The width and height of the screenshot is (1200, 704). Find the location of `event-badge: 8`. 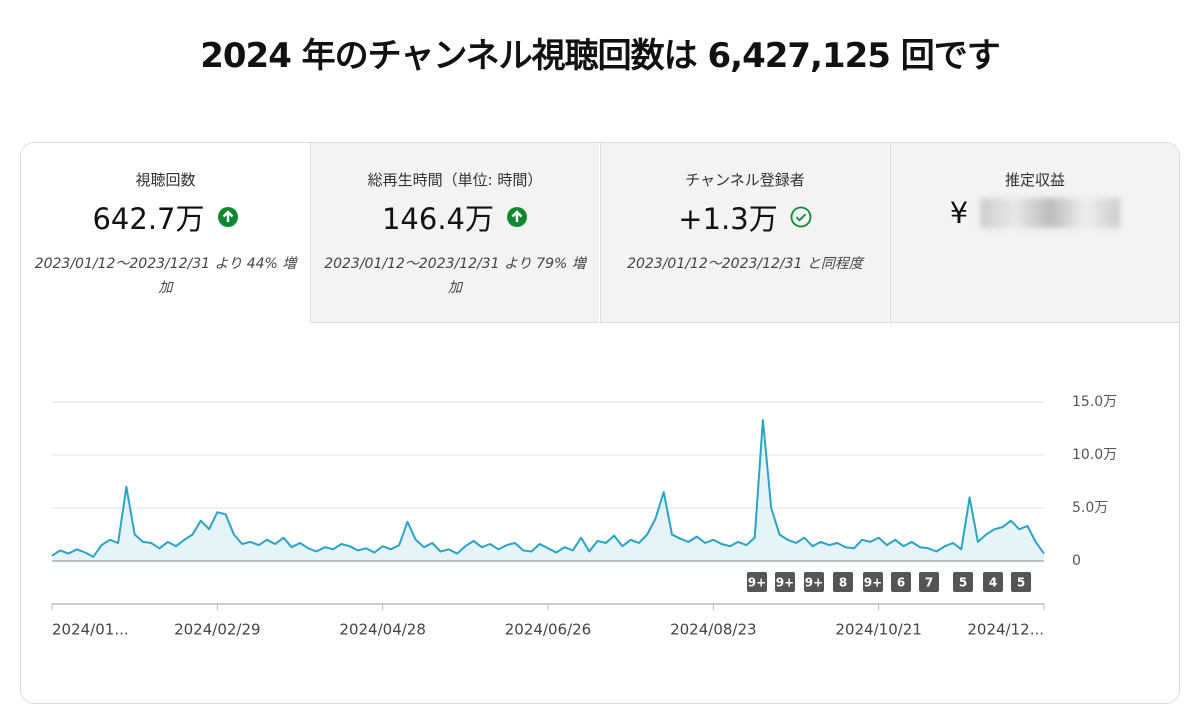

event-badge: 8 is located at coordinates (843, 582).